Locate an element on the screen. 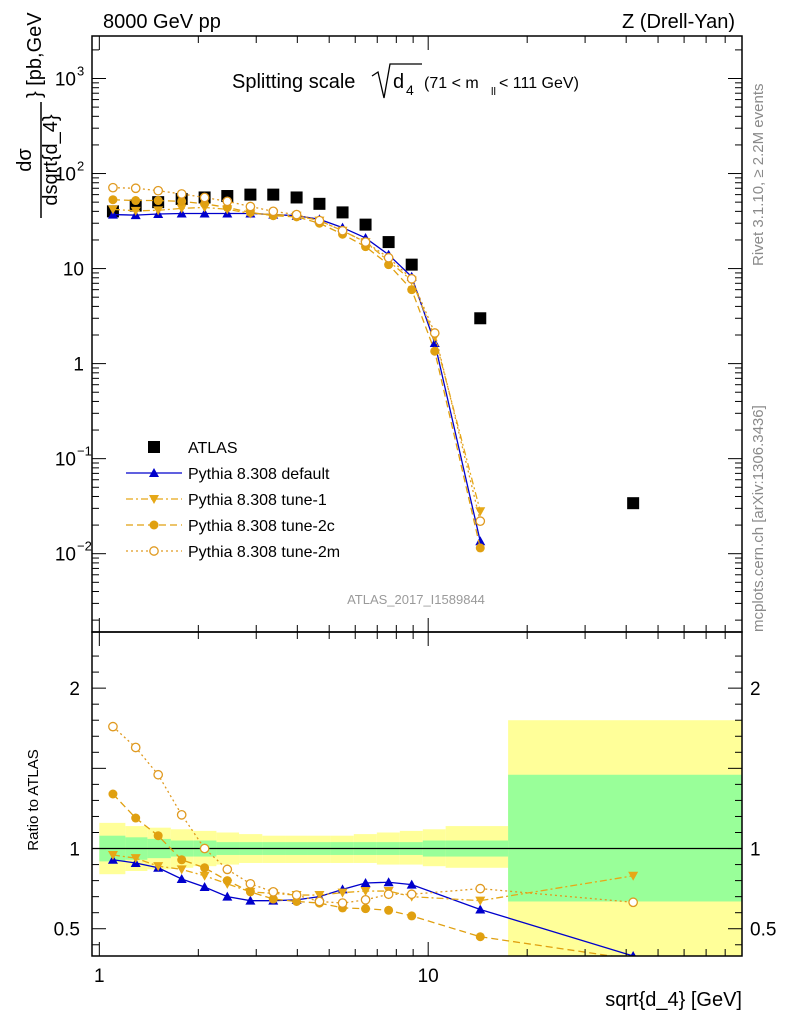 The image size is (786, 1024). process-label: Z (Drell-Yan) is located at coordinates (678, 22).